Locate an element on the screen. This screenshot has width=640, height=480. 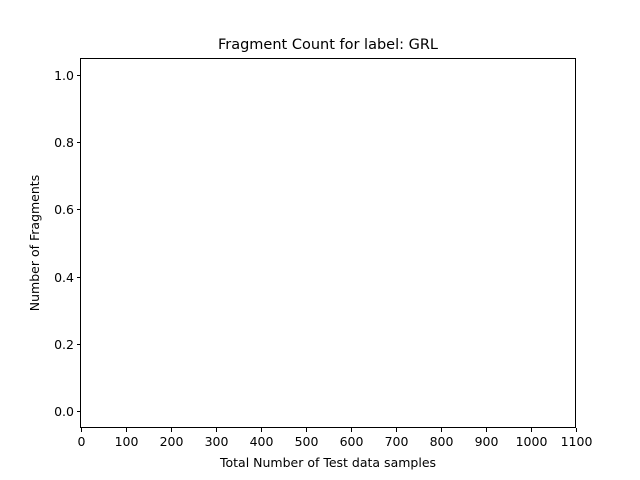
y-tick-label: 0.2 is located at coordinates (64, 344).